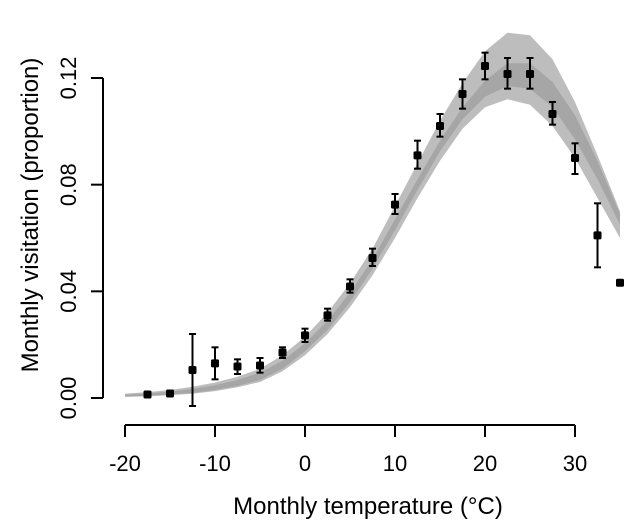 Image resolution: width=626 pixels, height=527 pixels. What do you see at coordinates (215, 463) in the screenshot?
I see `x-tick-label: -10` at bounding box center [215, 463].